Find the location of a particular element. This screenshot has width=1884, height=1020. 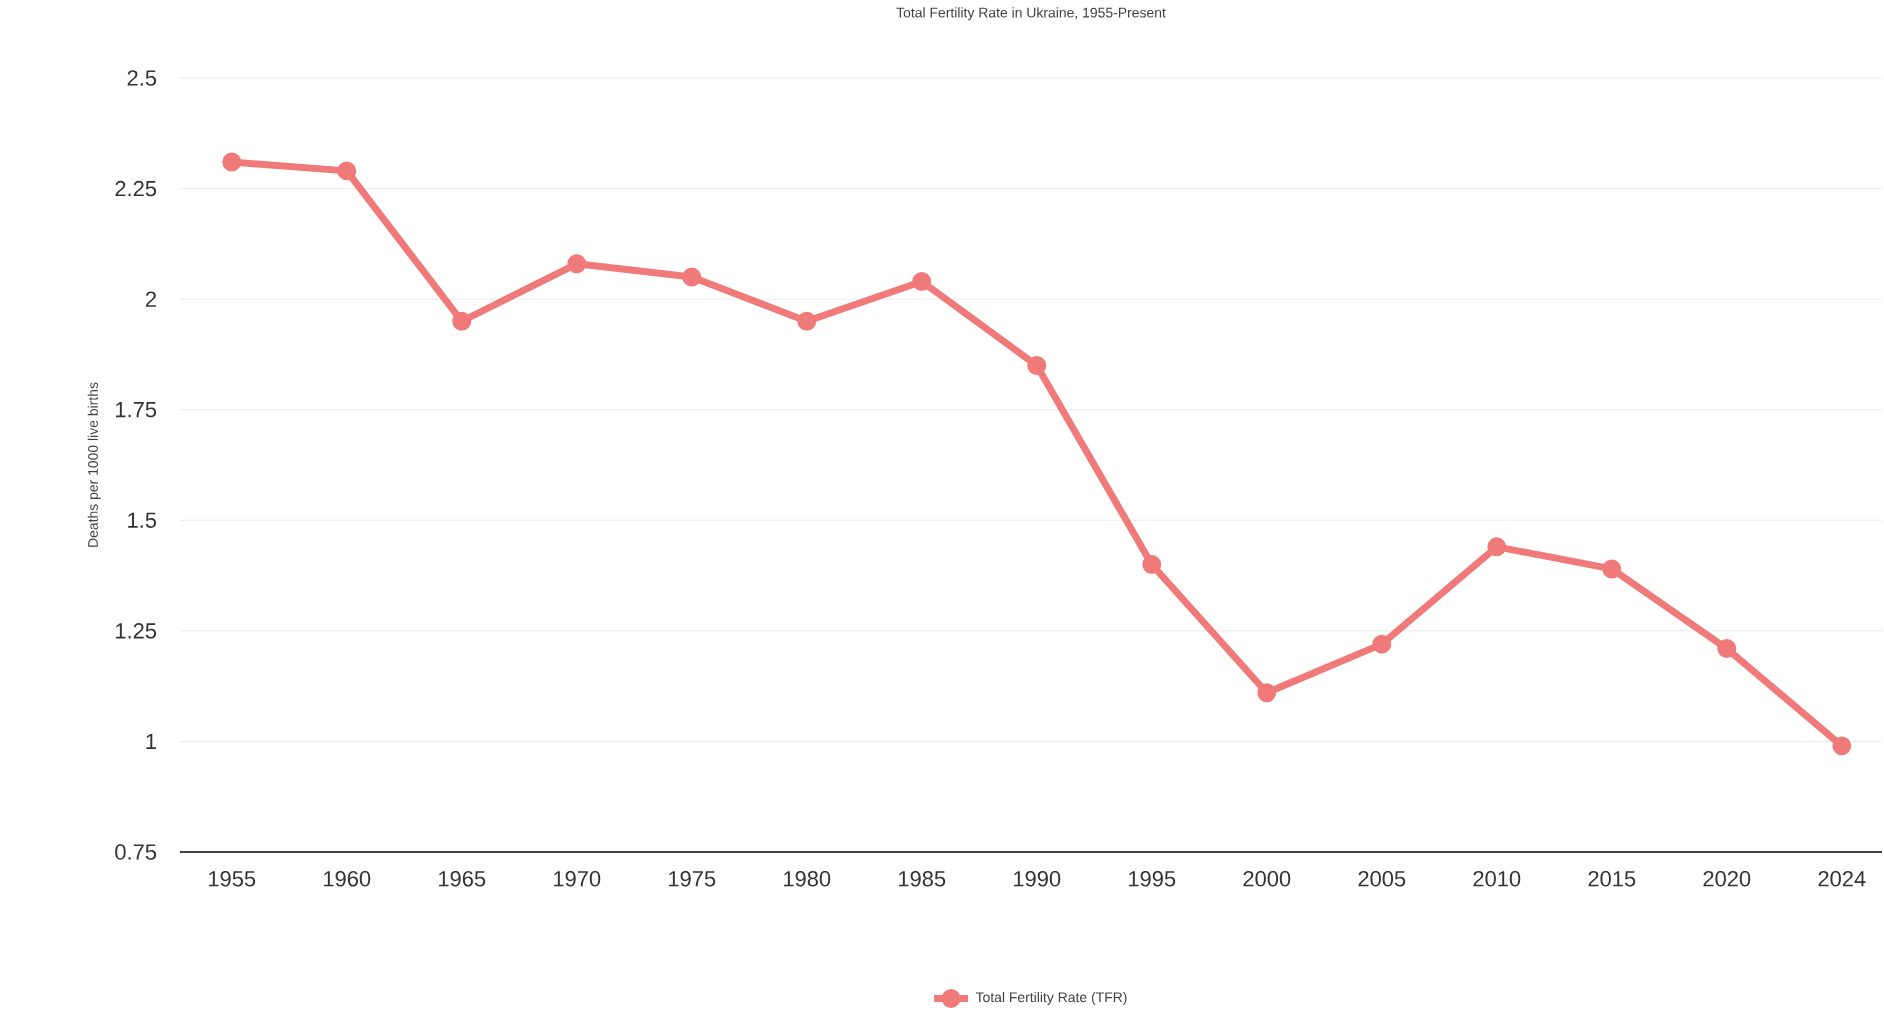

x-tick-label: 1995 is located at coordinates (1152, 879).